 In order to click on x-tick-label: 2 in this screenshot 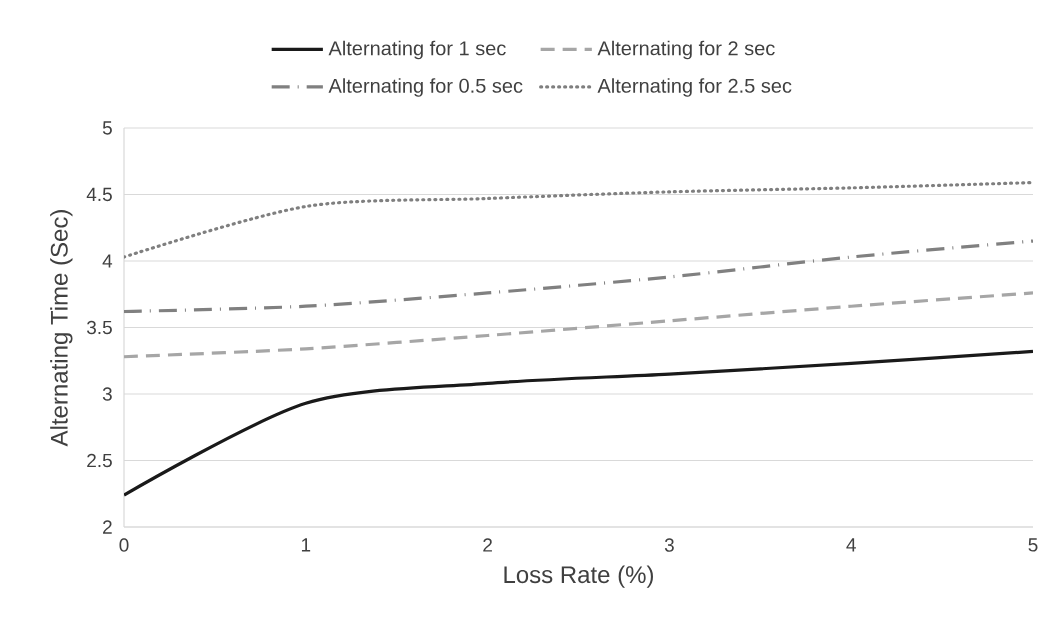, I will do `click(487, 545)`.